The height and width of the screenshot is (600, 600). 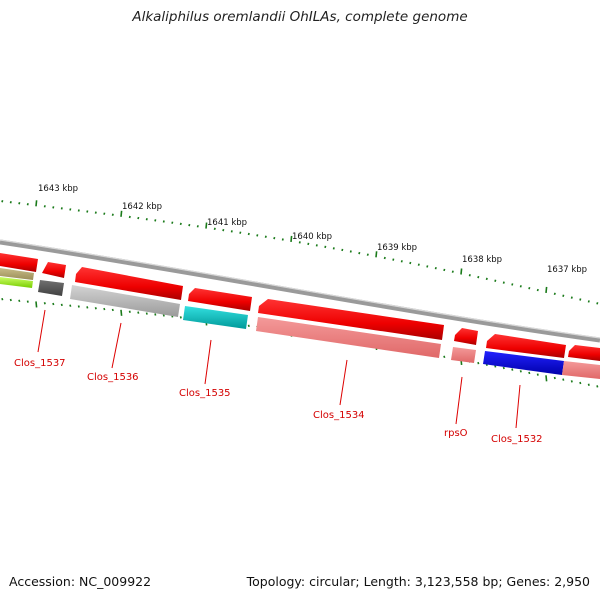 I want to click on gene-label-clos-1534: Clos_1534, so click(x=339, y=415).